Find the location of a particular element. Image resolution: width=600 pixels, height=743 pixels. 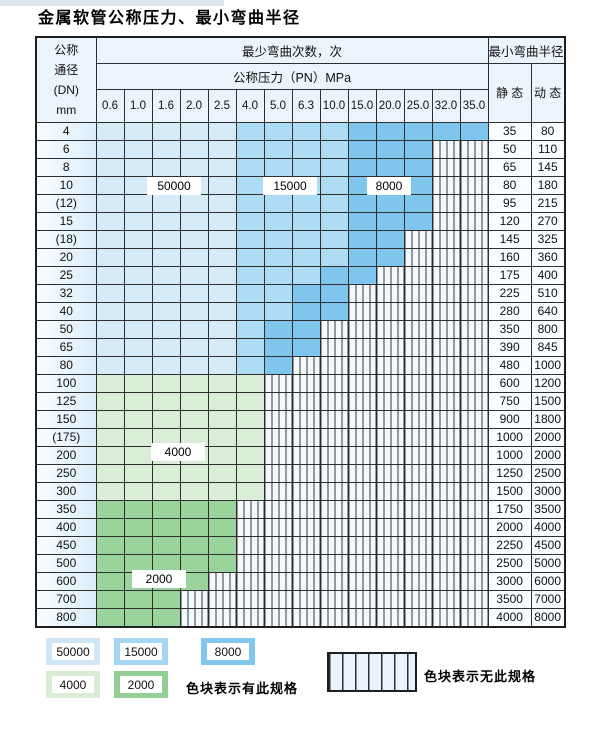

table-row: (18) 145 325 is located at coordinates (300, 239).